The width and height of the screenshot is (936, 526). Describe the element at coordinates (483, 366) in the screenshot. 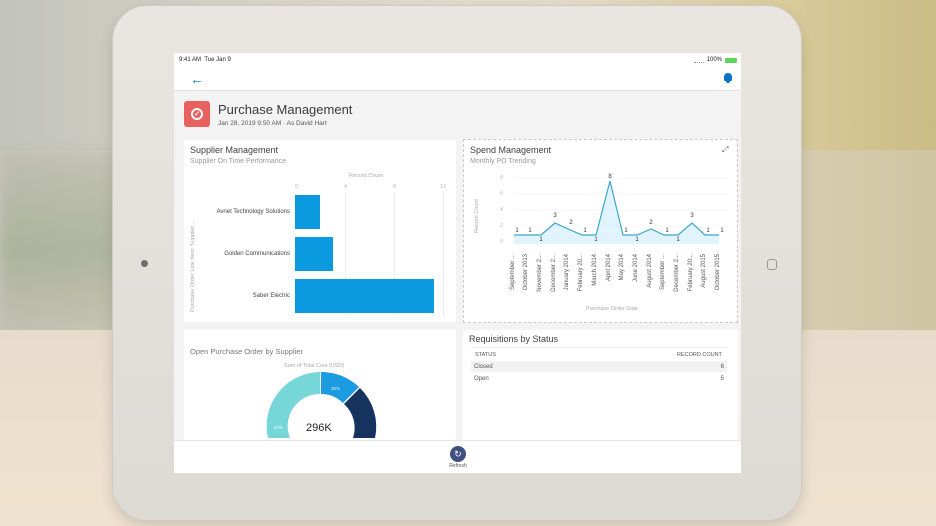

I see `status-cell: Closed` at that location.